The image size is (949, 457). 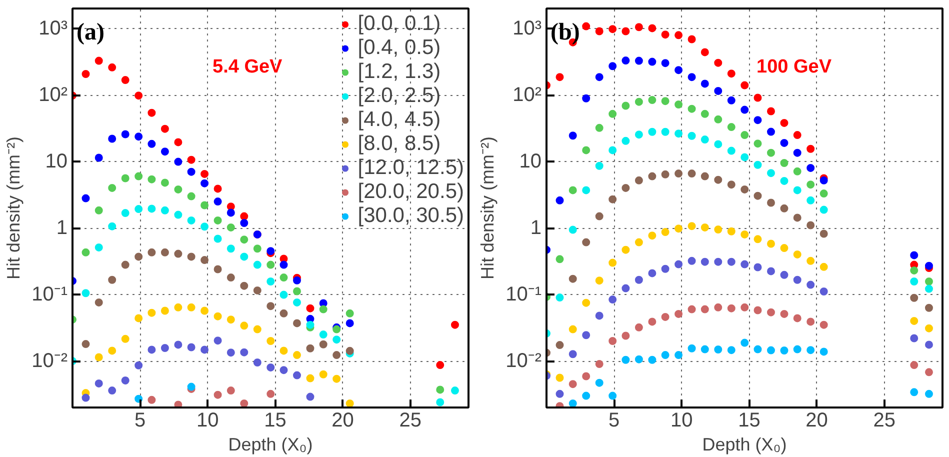 What do you see at coordinates (565, 33) in the screenshot?
I see `annotation: (b)` at bounding box center [565, 33].